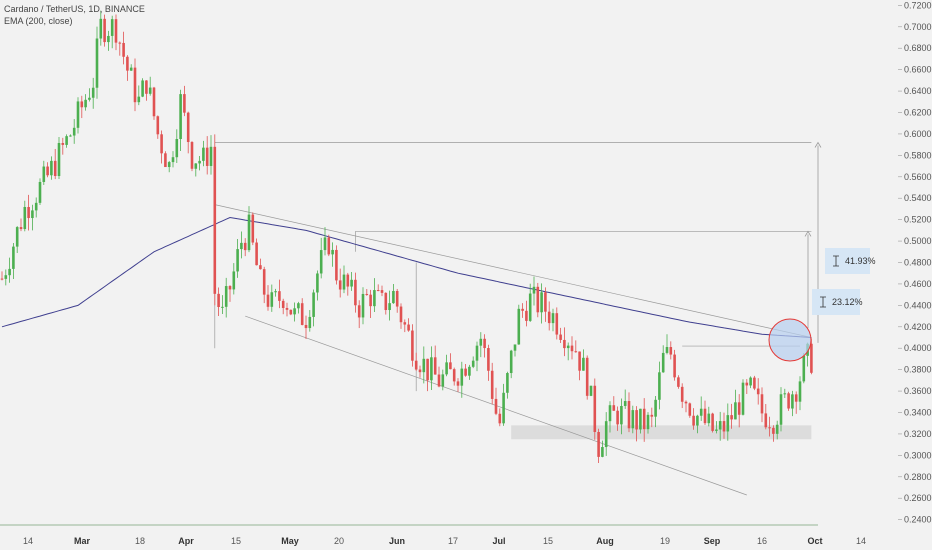 This screenshot has height=550, width=932. Describe the element at coordinates (74, 9) in the screenshot. I see `symbol-title: Cardano / TetherUS, 1D, BINANCE` at that location.